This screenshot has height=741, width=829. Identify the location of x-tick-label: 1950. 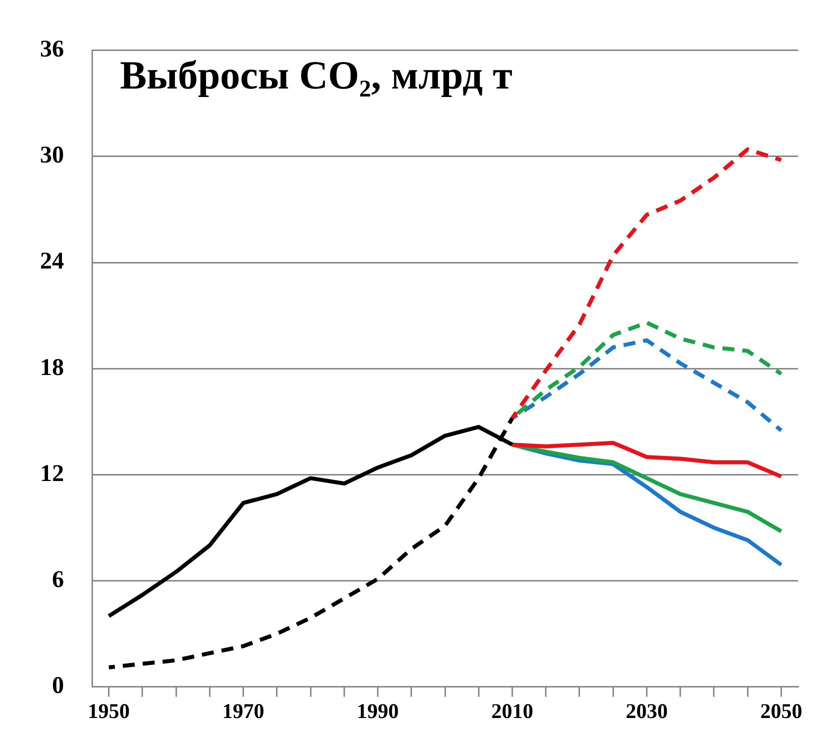
(109, 710).